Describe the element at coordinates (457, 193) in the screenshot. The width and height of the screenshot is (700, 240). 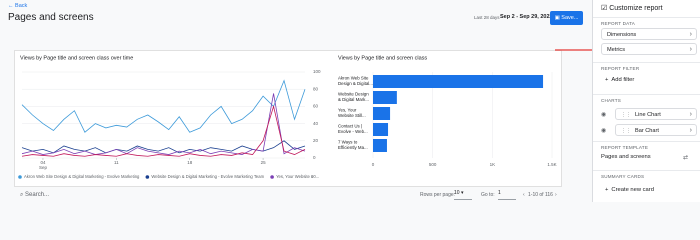
I see `rows-value: 10` at that location.